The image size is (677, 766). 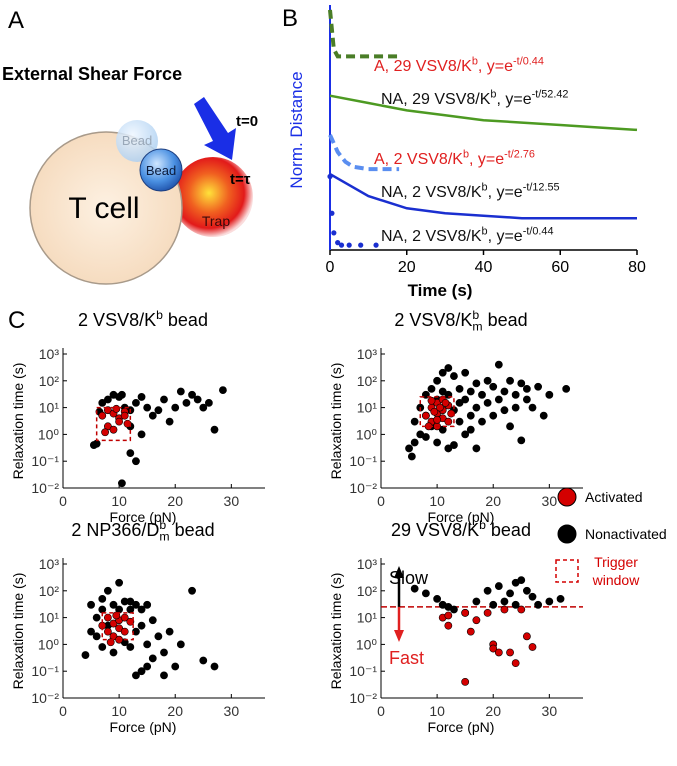 I want to click on x-tick-label: 10, so click(x=119, y=711).